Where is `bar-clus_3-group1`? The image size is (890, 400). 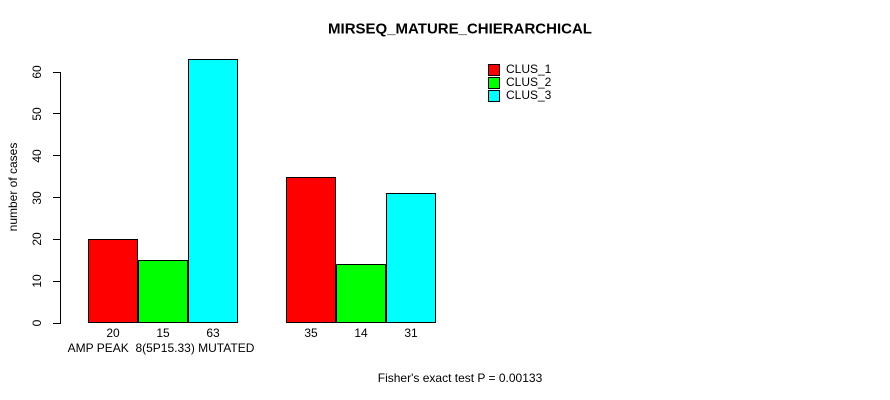
bar-clus_3-group1 is located at coordinates (213, 191).